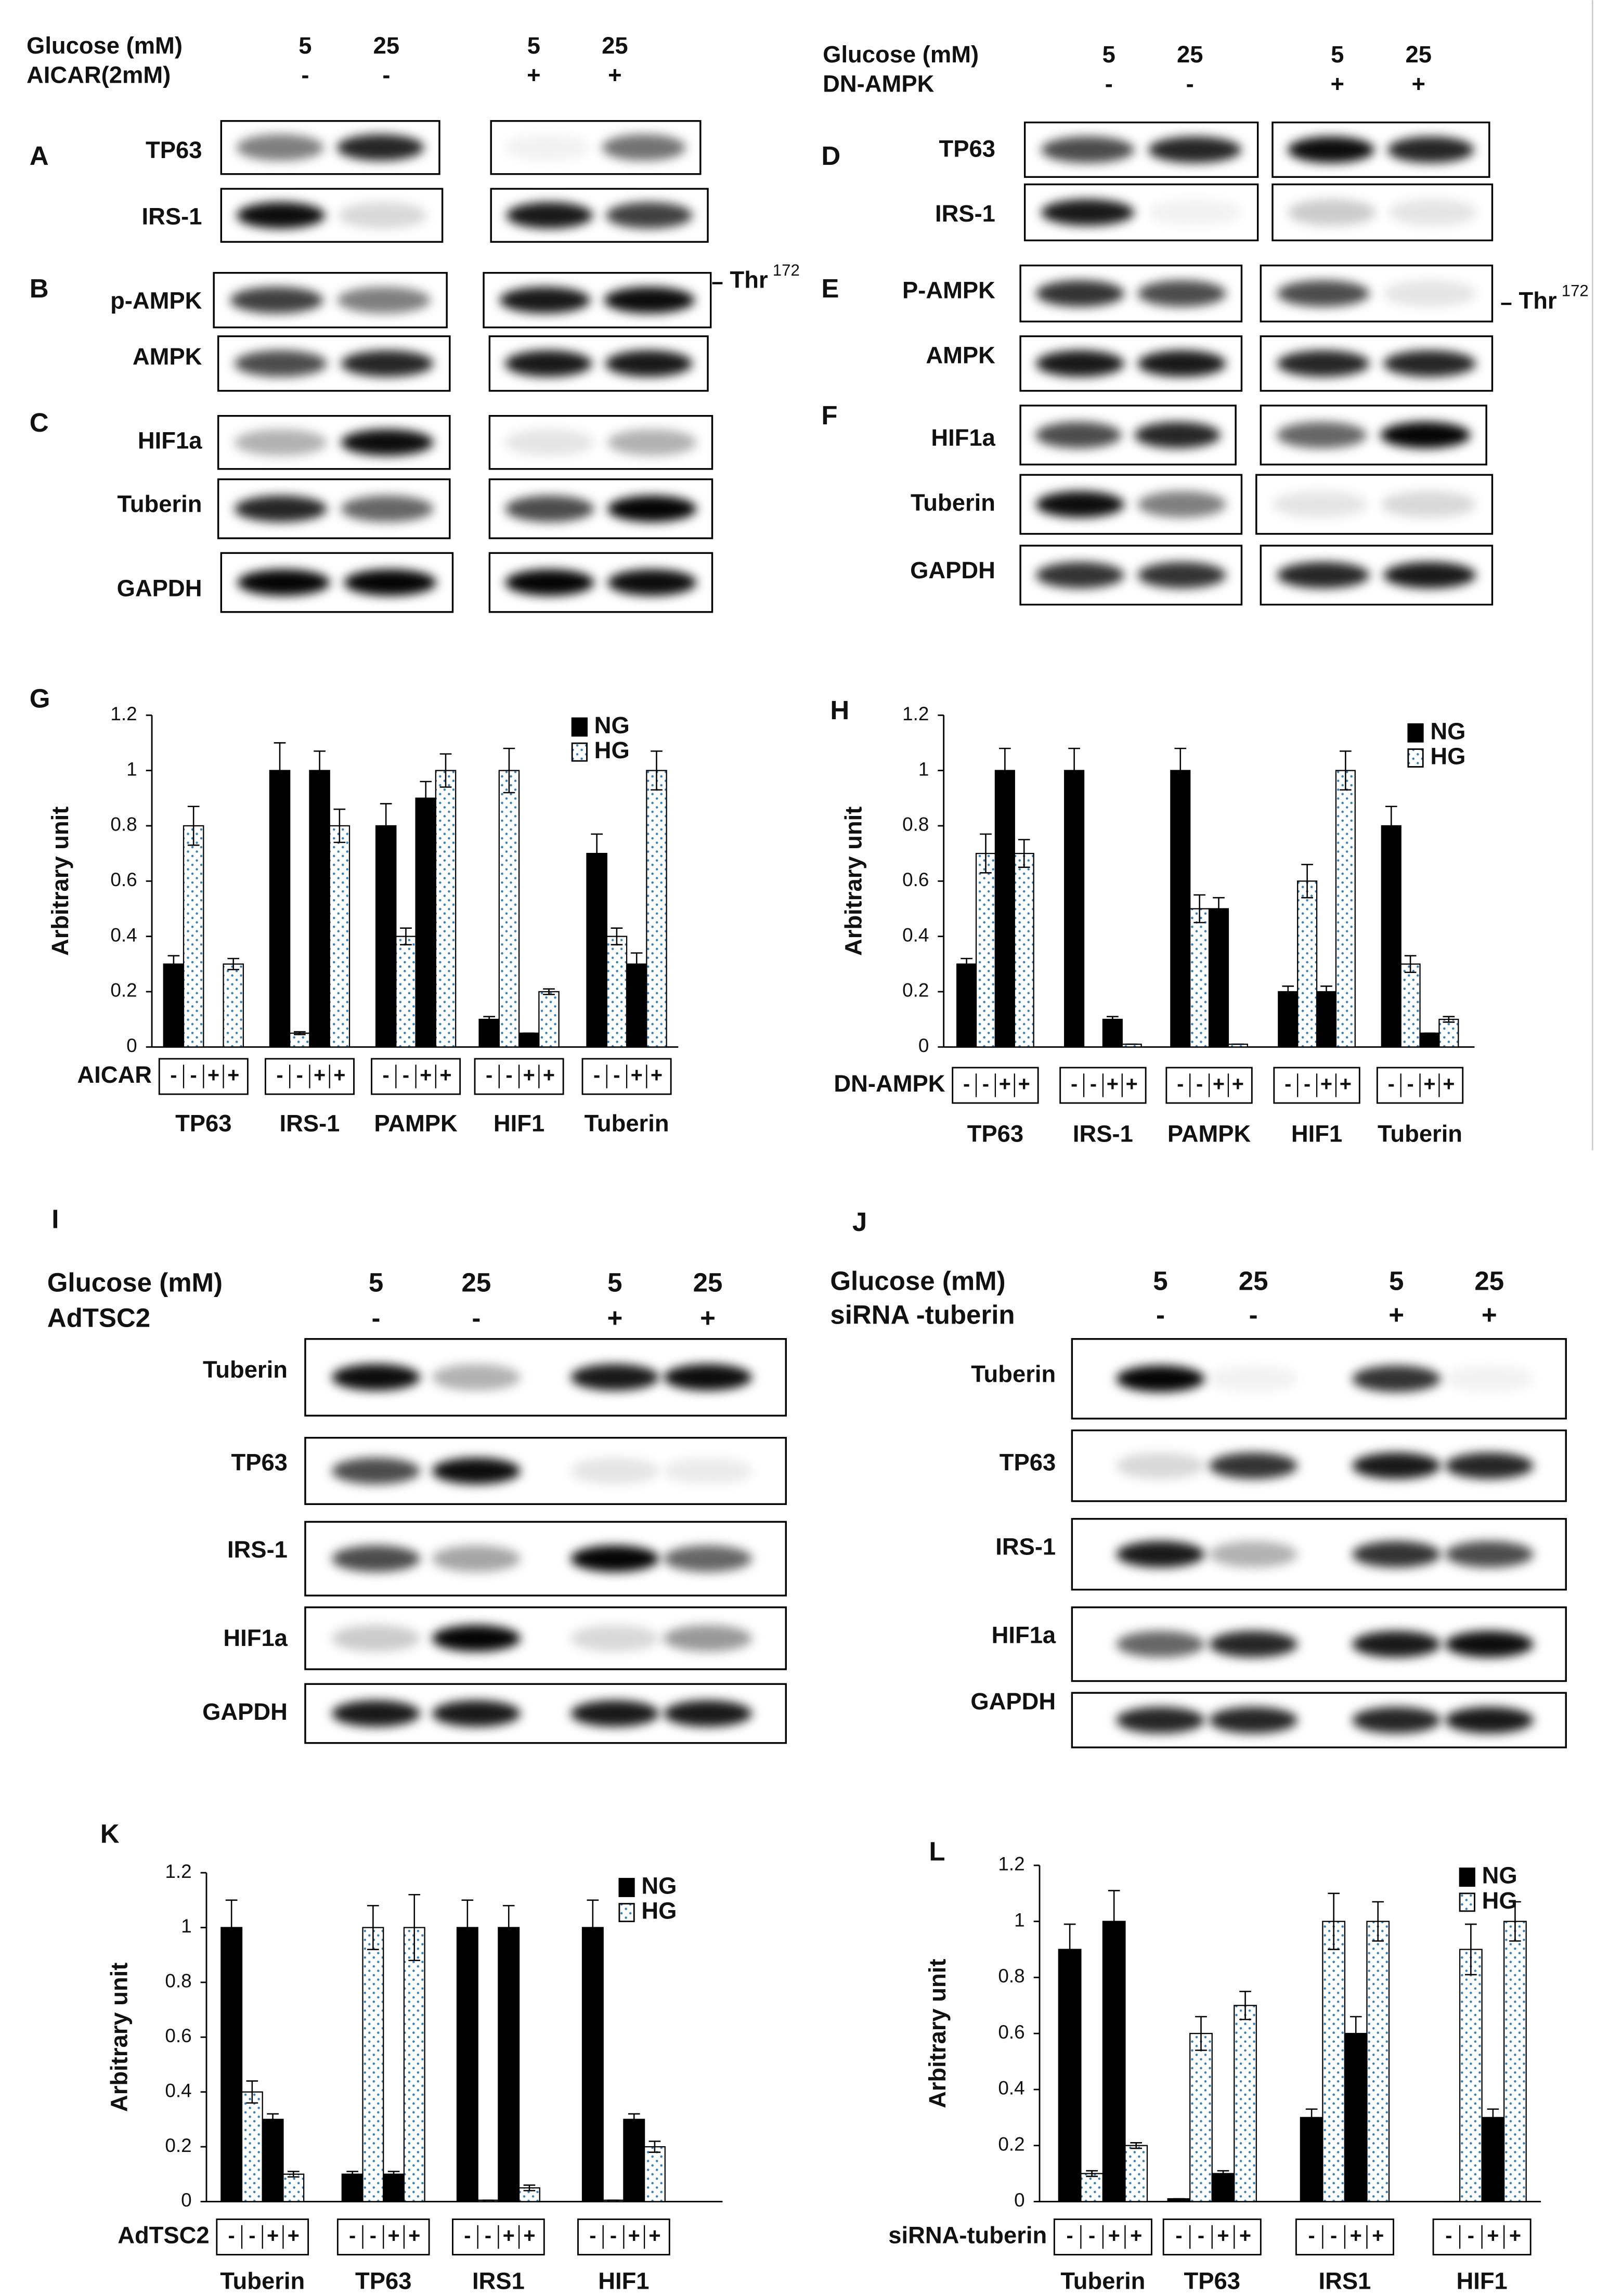  What do you see at coordinates (170, 440) in the screenshot?
I see `row-label: HIF1a` at bounding box center [170, 440].